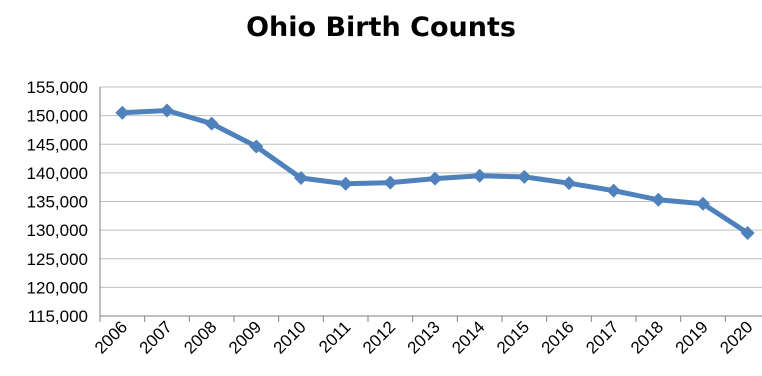 Image resolution: width=762 pixels, height=376 pixels. What do you see at coordinates (334, 336) in the screenshot?
I see `x-tick-label-2011: 2011` at bounding box center [334, 336].